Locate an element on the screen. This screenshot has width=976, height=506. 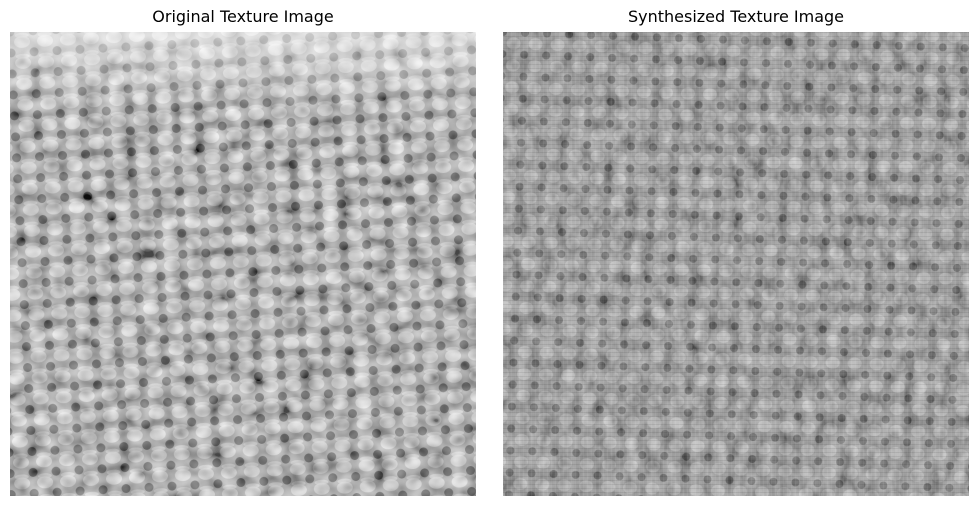
original-texture-title: Original Texture Image is located at coordinates (243, 16).